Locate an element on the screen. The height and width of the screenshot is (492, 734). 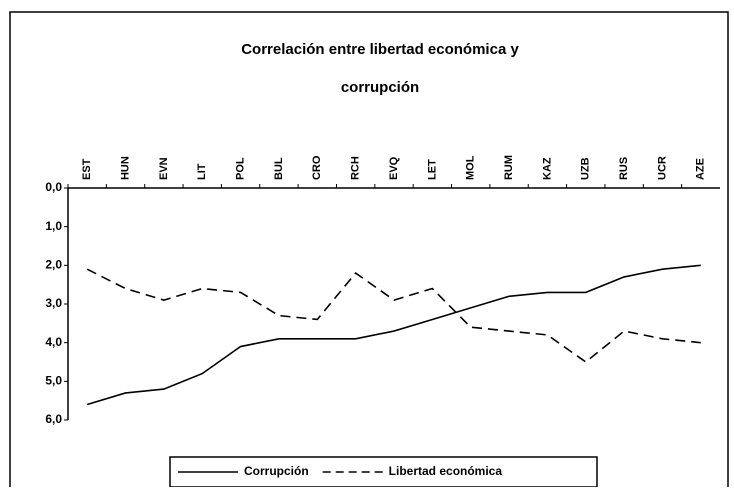
x-tick-label: MOL is located at coordinates (471, 167).